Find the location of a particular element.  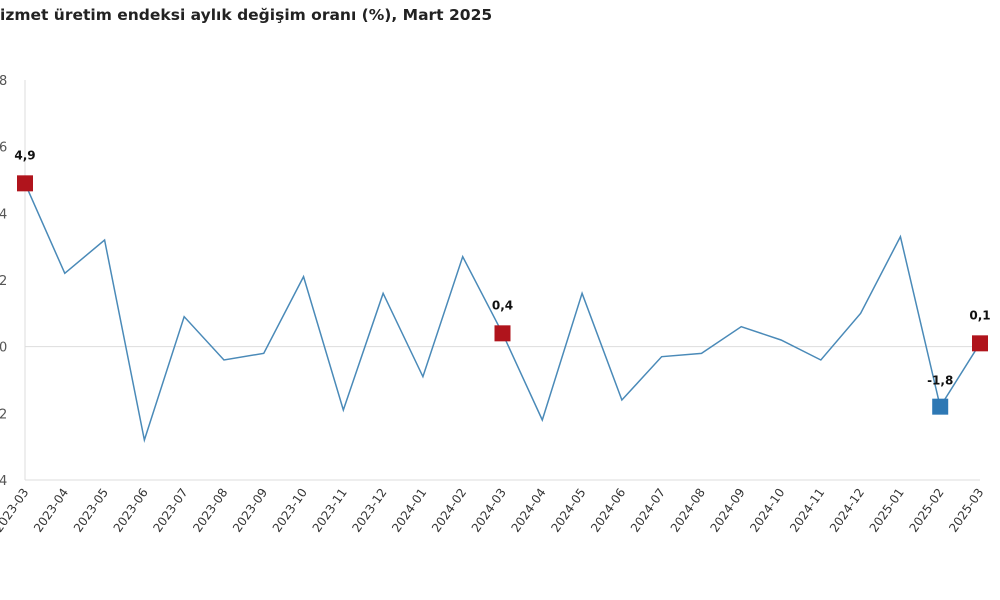

x-tick-label: 2023-10 is located at coordinates (290, 510).